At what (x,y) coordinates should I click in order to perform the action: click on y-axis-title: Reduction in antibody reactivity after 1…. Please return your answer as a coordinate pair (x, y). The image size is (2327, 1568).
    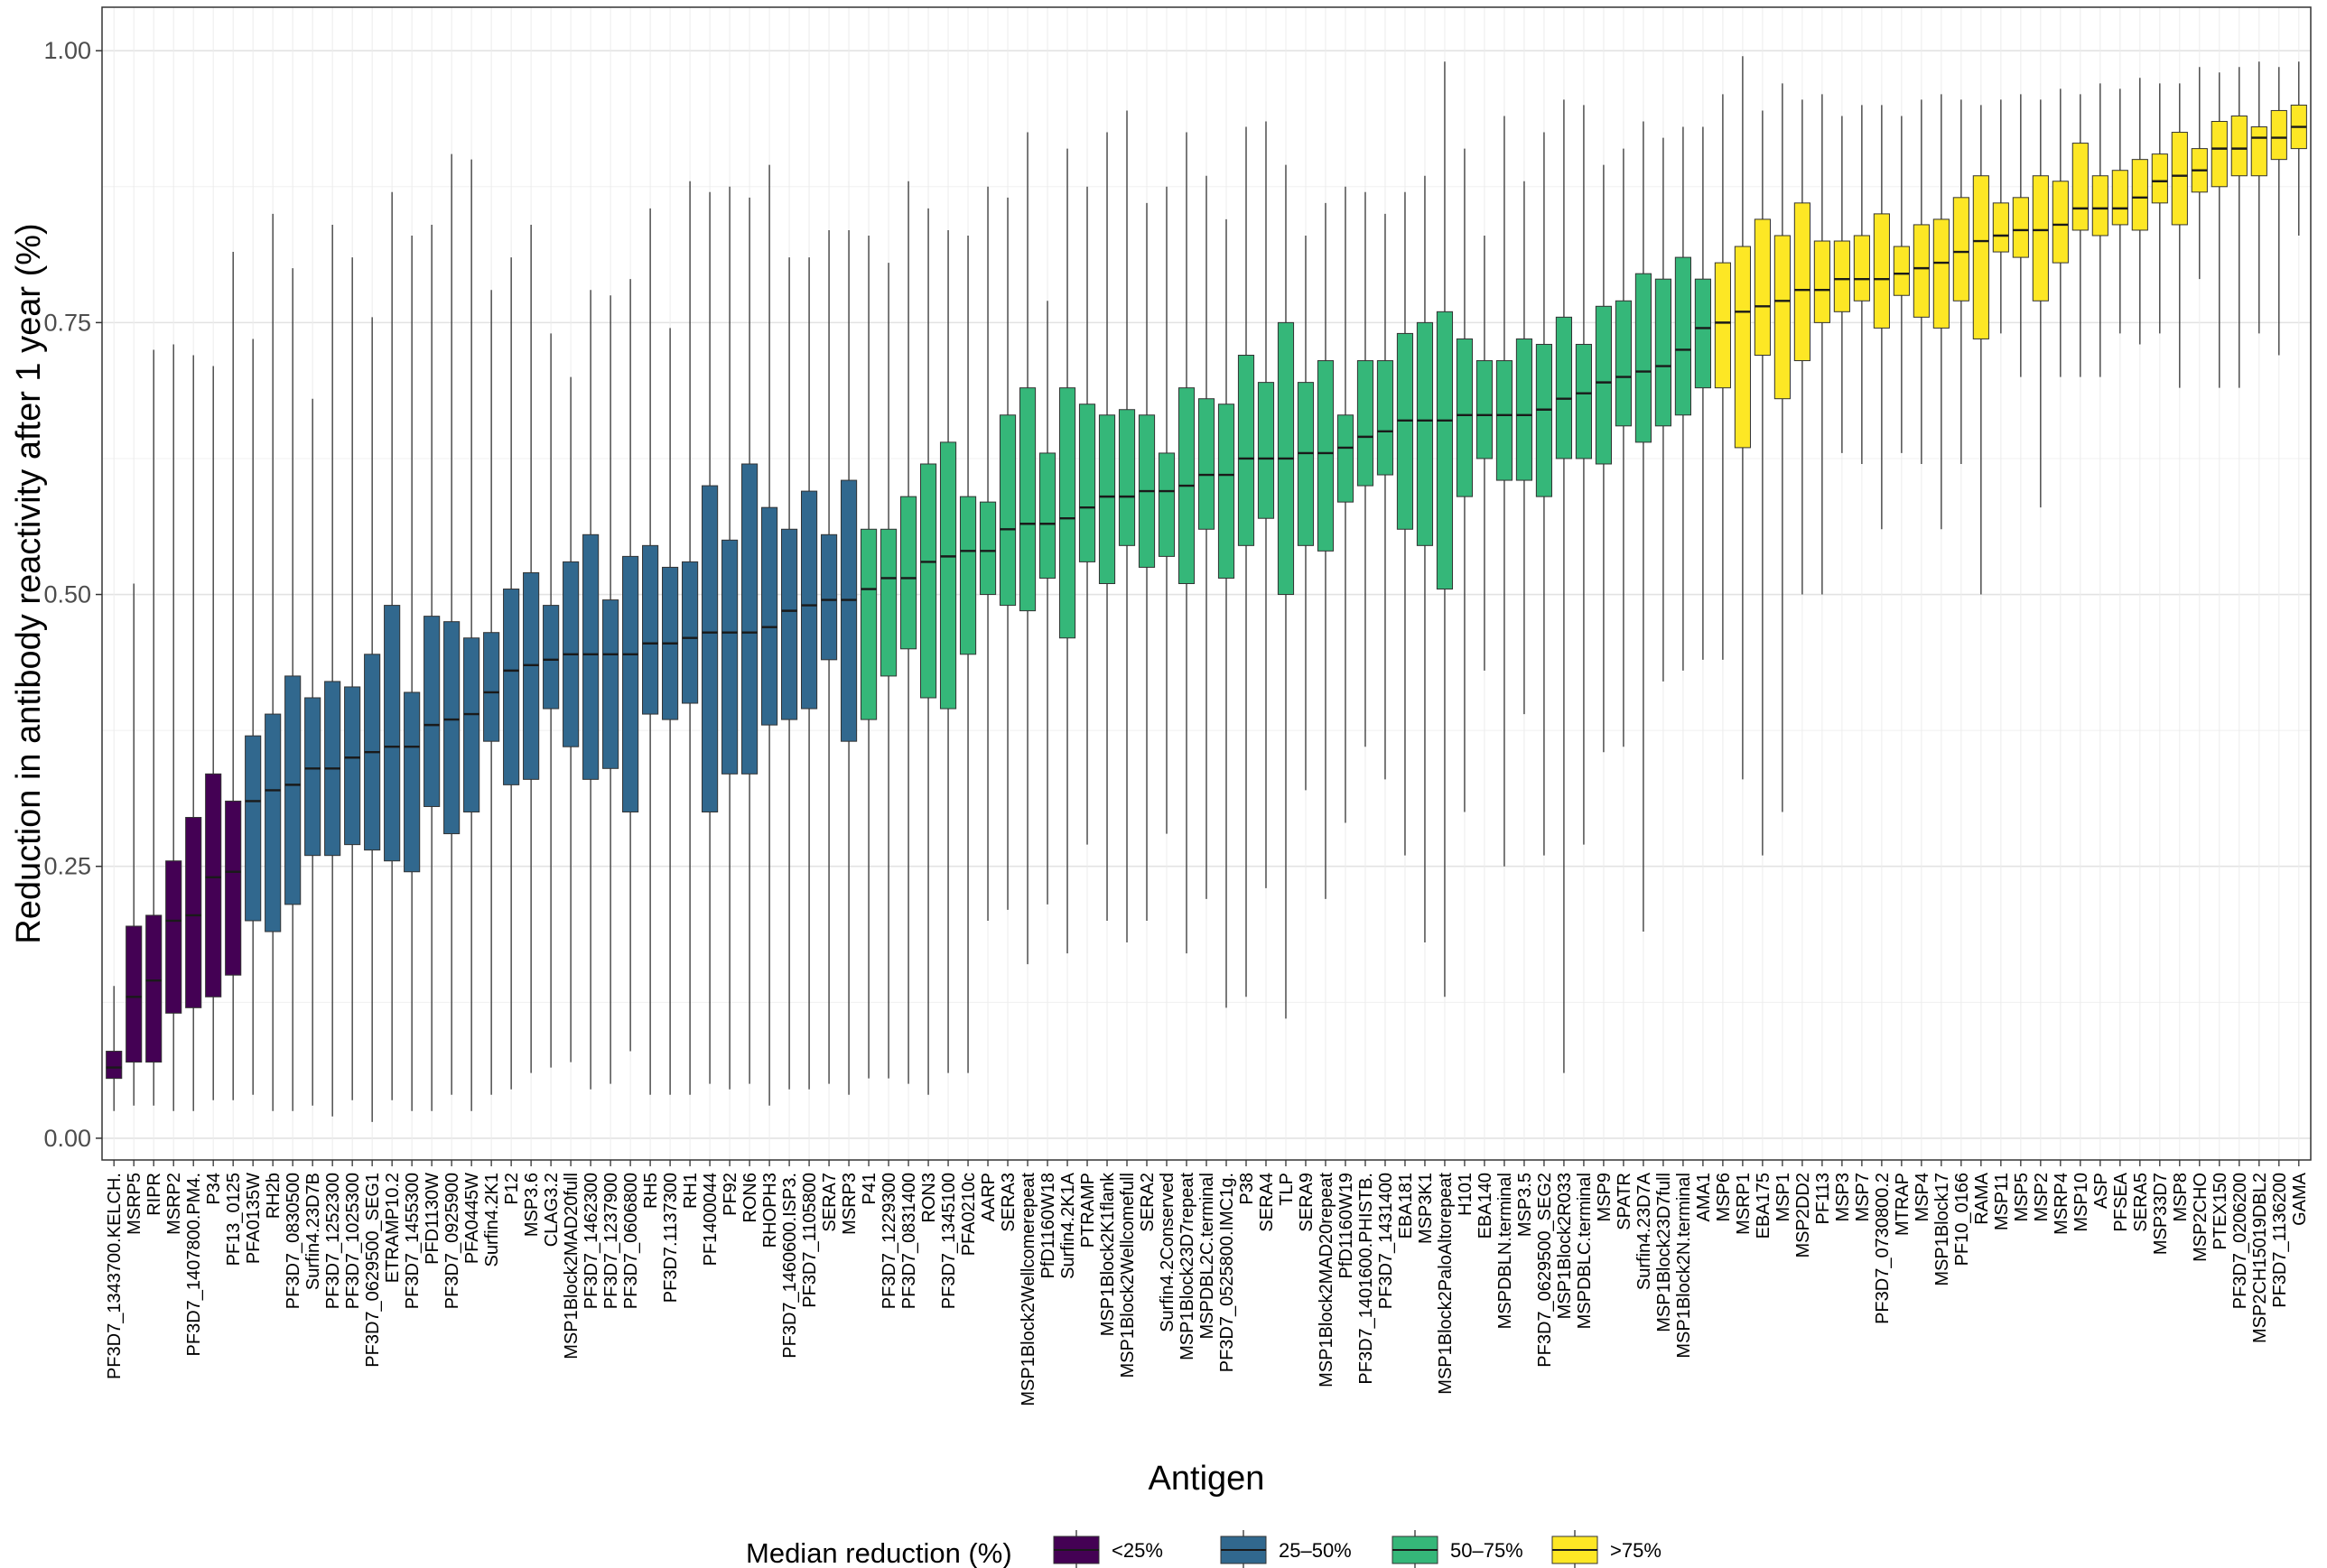
    Looking at the image, I should click on (29, 583).